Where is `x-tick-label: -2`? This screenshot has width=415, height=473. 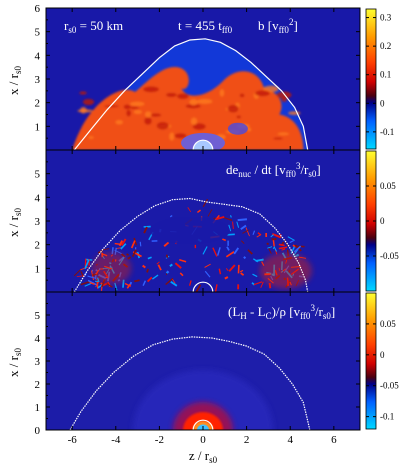 x-tick-label: -2 is located at coordinates (159, 440).